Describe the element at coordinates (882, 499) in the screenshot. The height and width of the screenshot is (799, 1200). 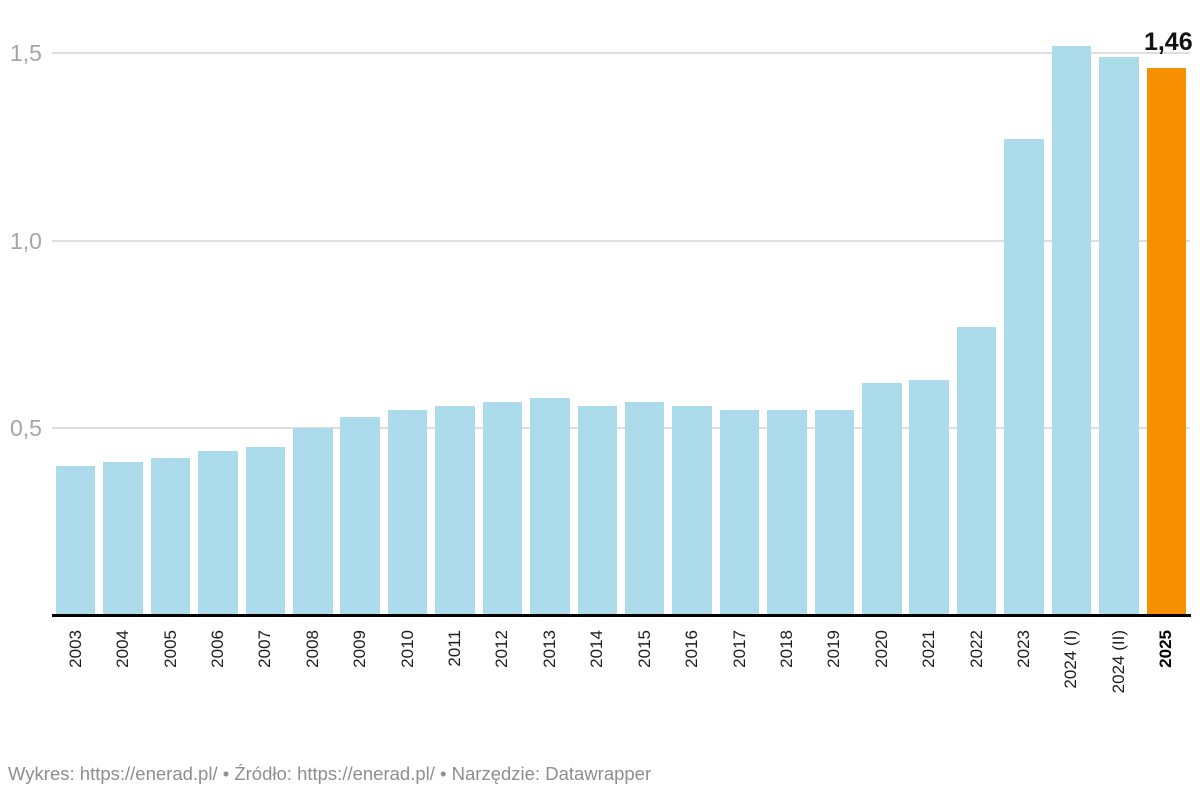
I see `bar-2020` at that location.